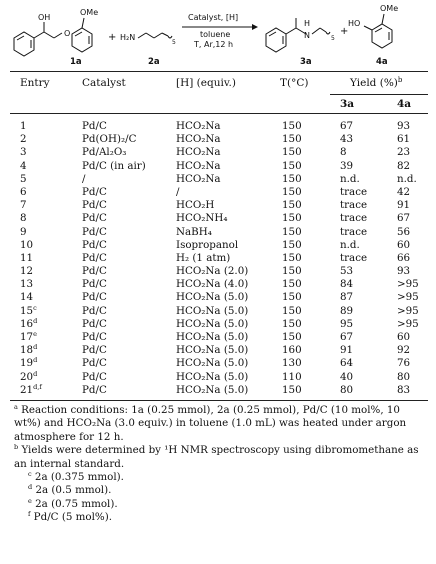 This screenshot has width=436, height=564. Describe the element at coordinates (218, 192) in the screenshot. I see `table-row: 6 Pd/C / 150 trace 42` at that location.